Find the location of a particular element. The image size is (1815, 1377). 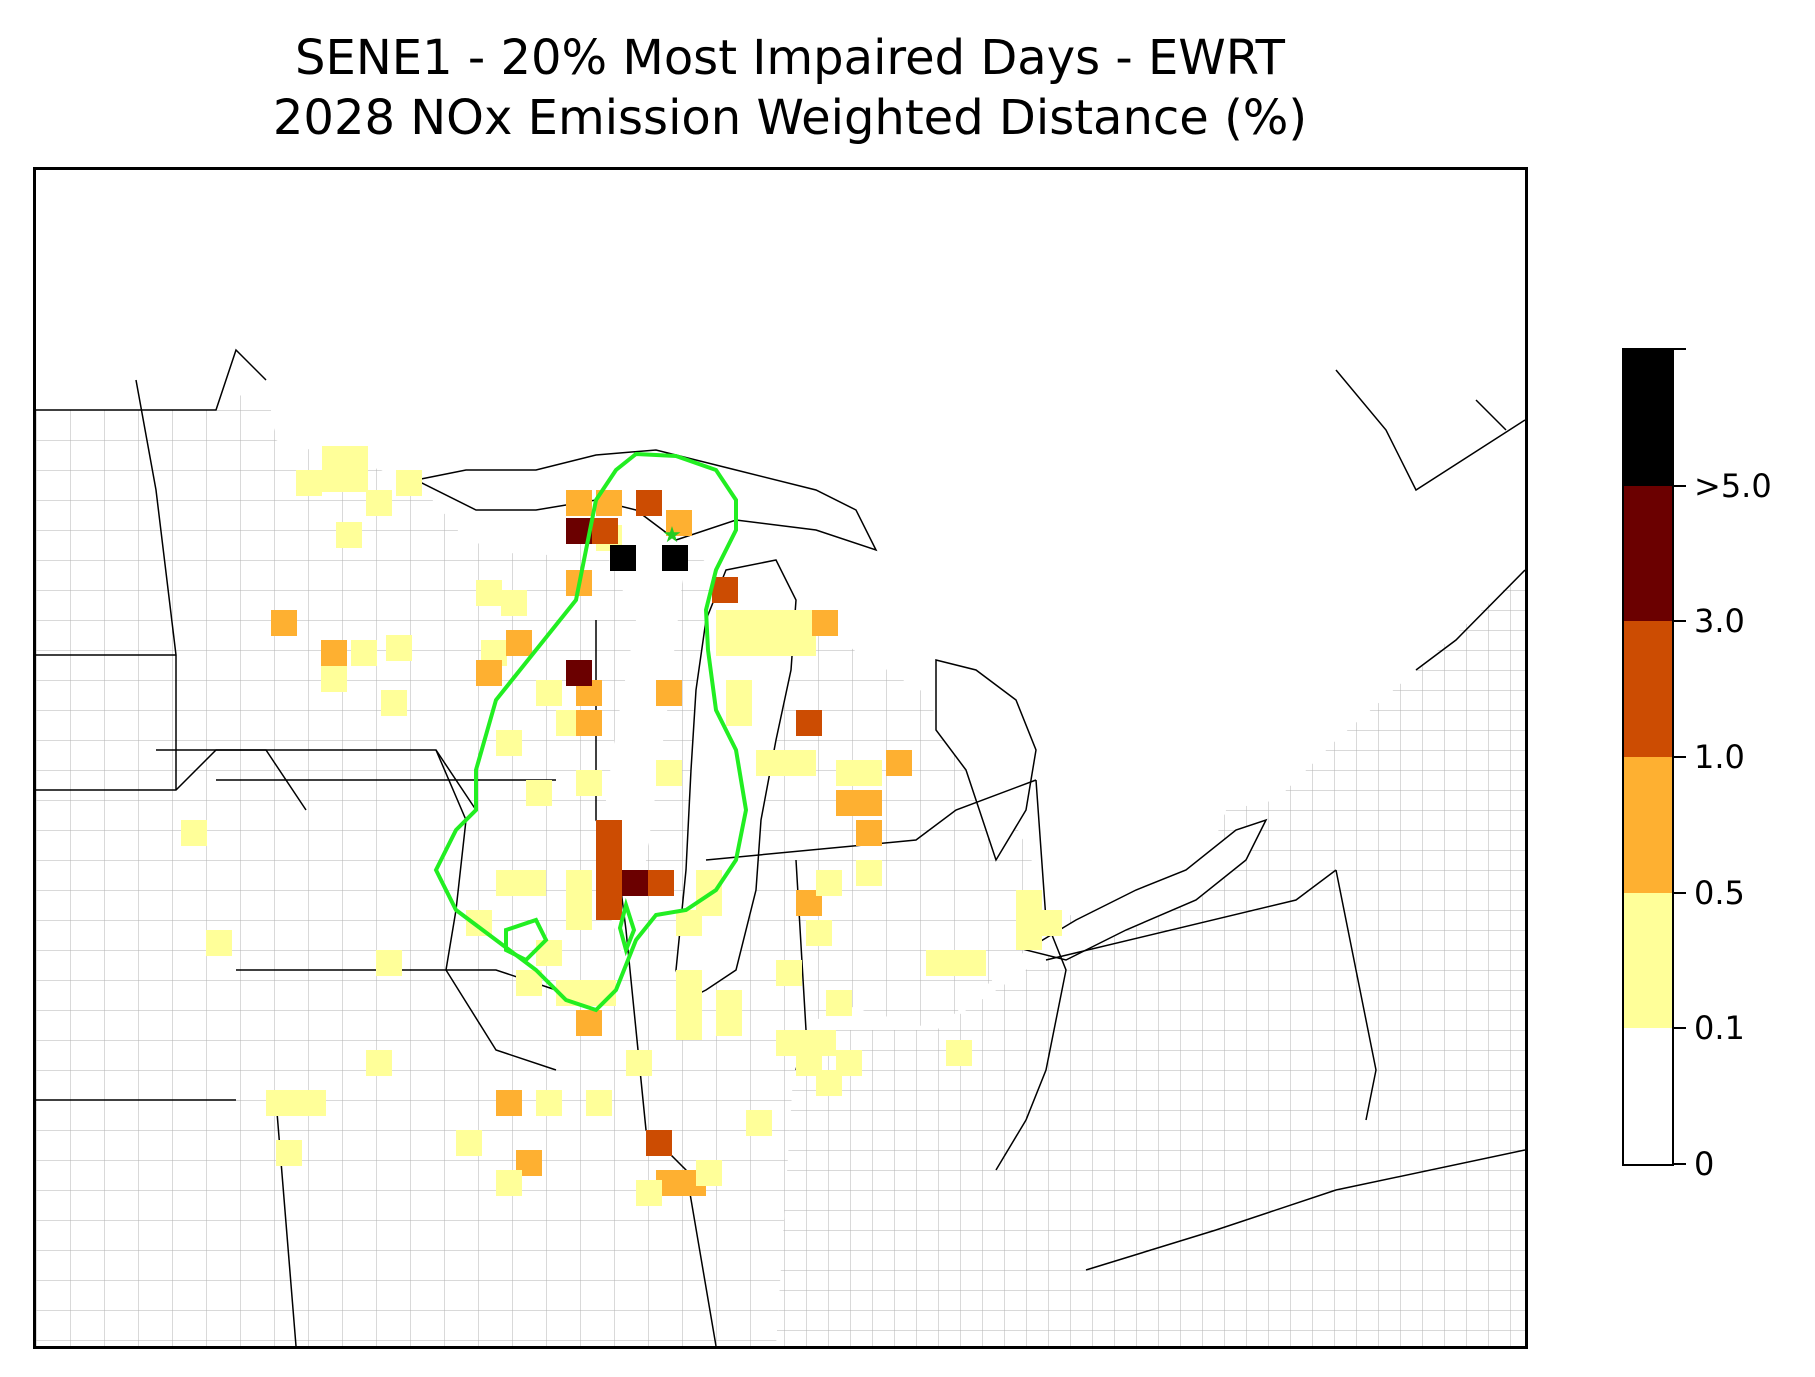

emission-contour is located at coordinates (591, 732).